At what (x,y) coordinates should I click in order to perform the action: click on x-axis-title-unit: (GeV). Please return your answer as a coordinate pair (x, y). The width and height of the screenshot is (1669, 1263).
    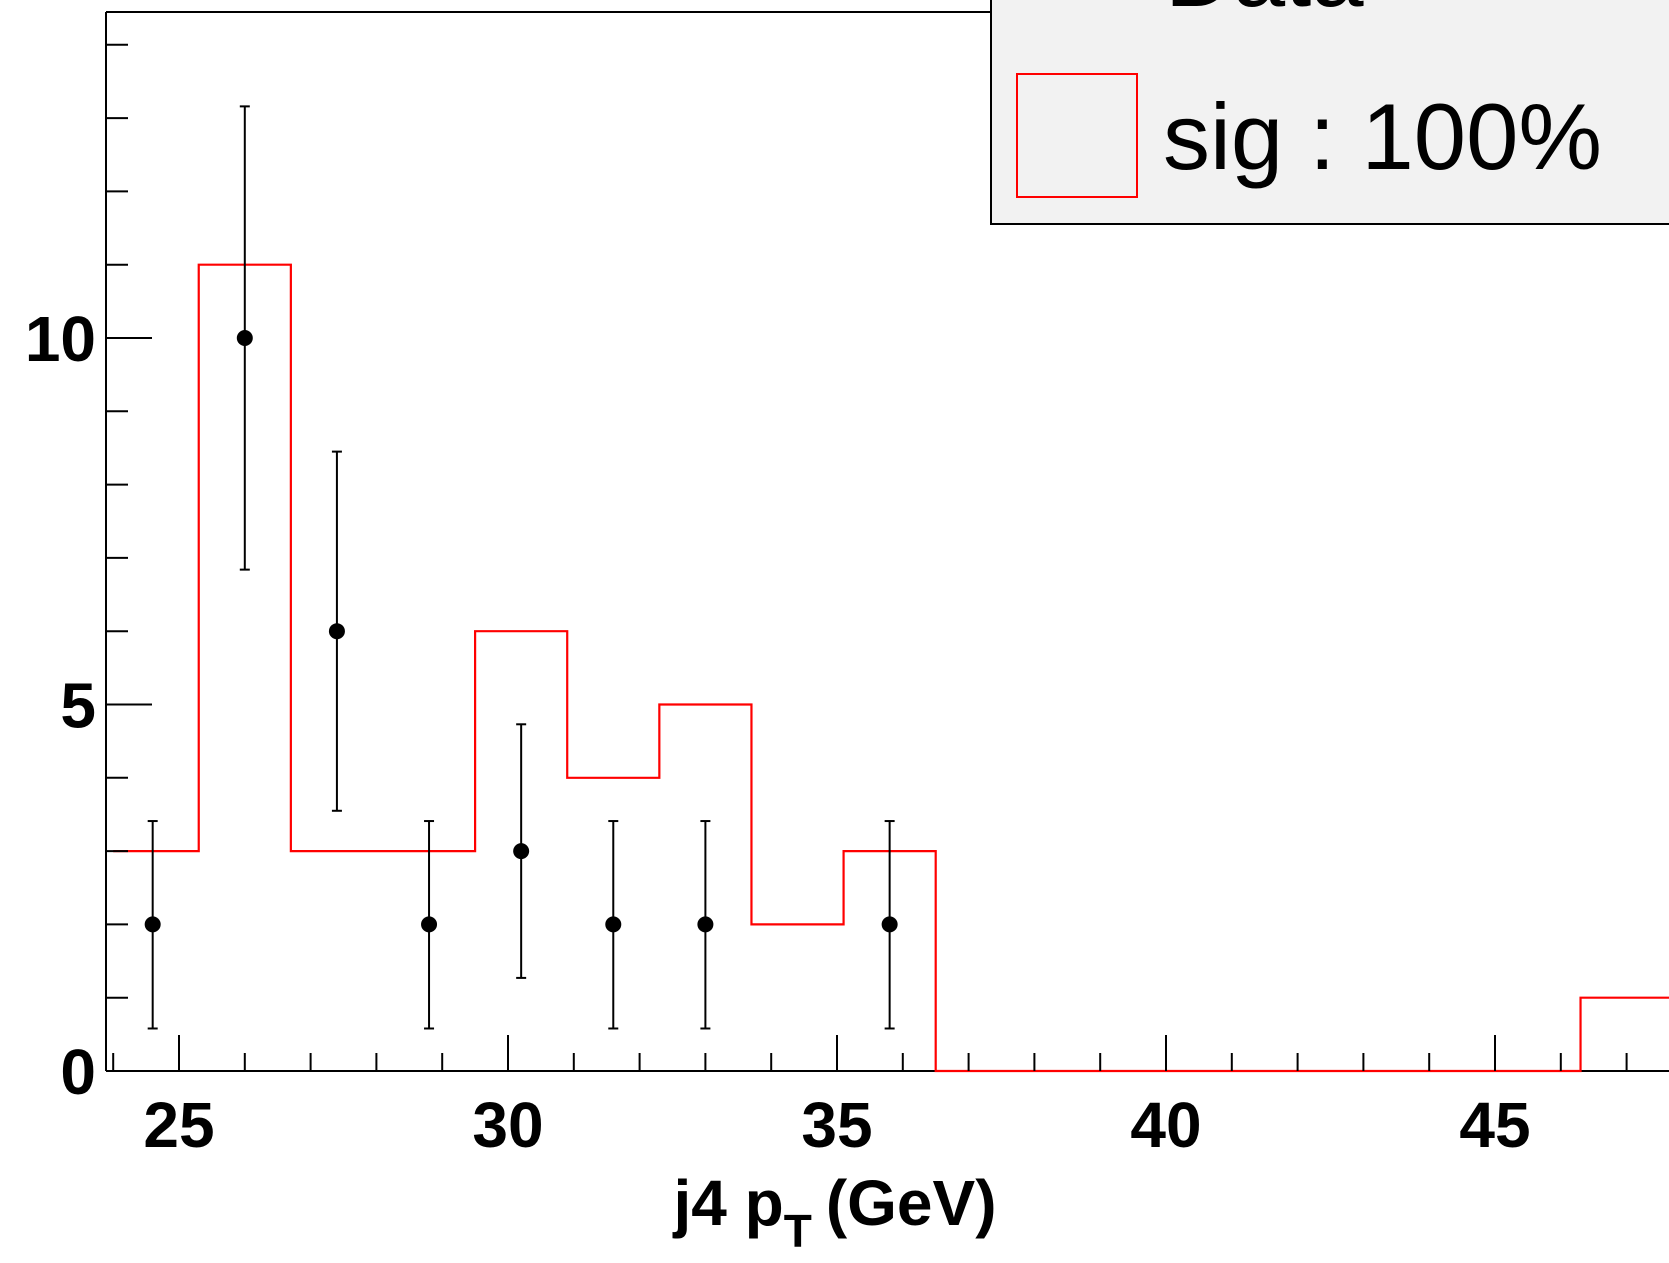
    Looking at the image, I should click on (911, 1203).